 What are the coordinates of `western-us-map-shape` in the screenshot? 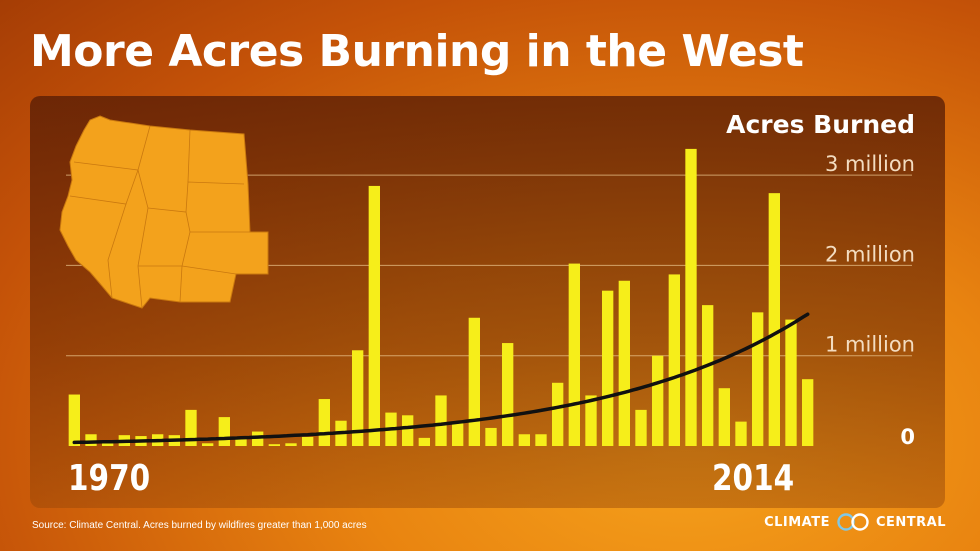 It's located at (164, 212).